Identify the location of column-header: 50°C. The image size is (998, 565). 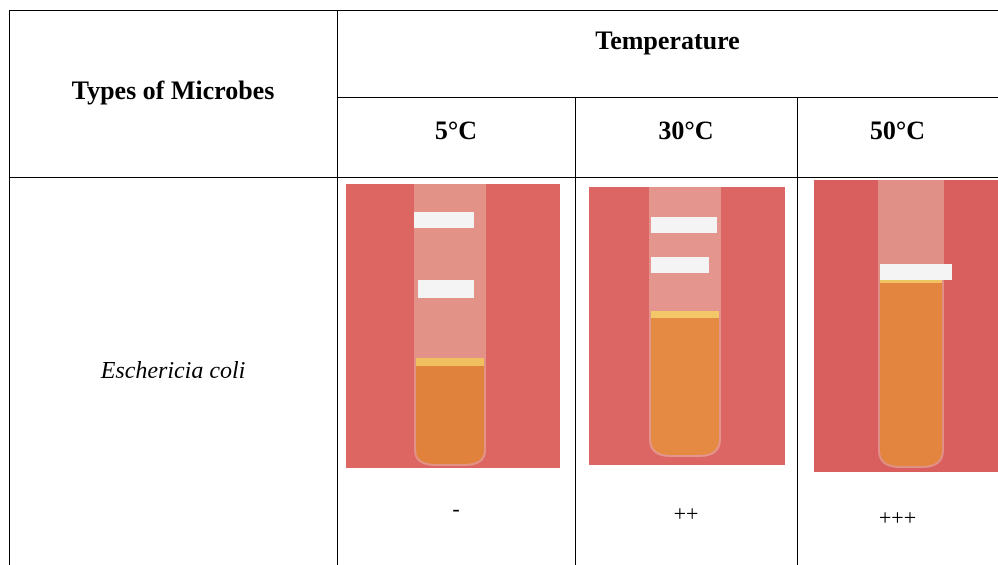
(897, 130).